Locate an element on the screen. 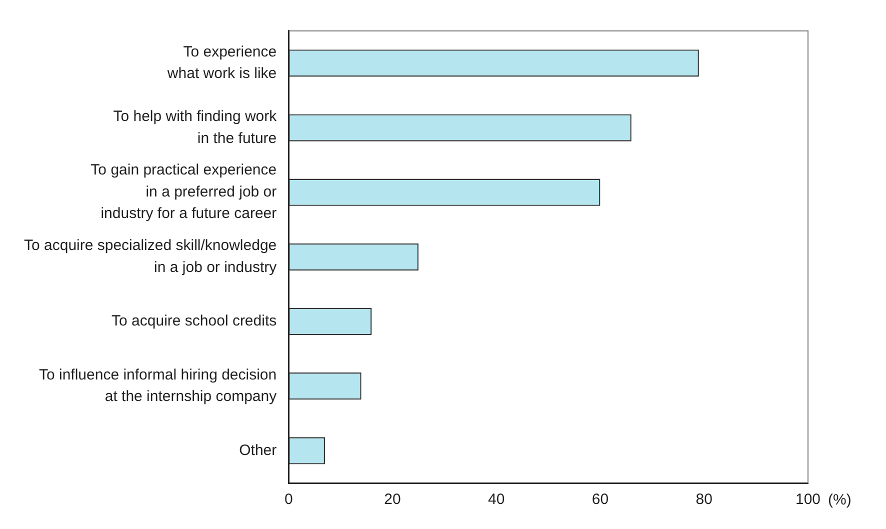 This screenshot has width=886, height=529. y-tick-label: To gain practical experience in a preferred job or industry for a future career is located at coordinates (183, 192).